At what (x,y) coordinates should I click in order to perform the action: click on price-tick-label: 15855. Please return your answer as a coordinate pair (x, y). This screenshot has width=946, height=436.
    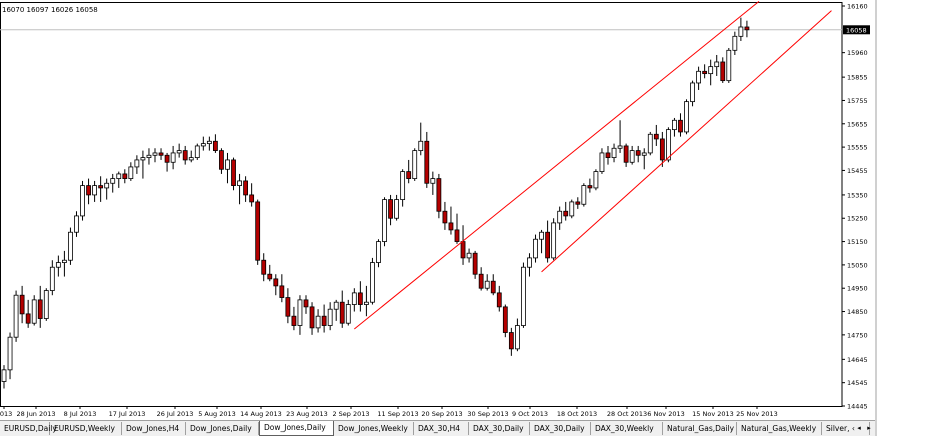
    Looking at the image, I should click on (857, 78).